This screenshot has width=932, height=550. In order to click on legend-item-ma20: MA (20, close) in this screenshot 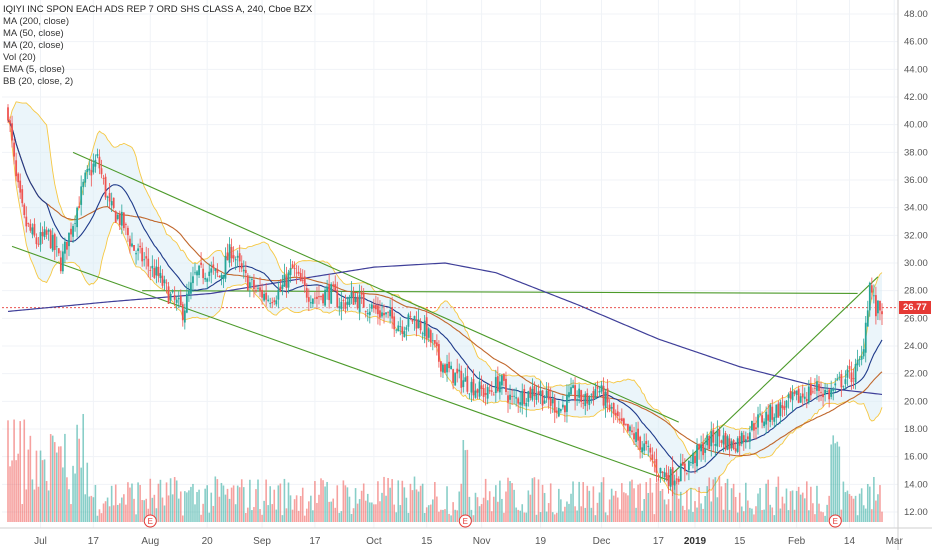, I will do `click(33, 45)`.